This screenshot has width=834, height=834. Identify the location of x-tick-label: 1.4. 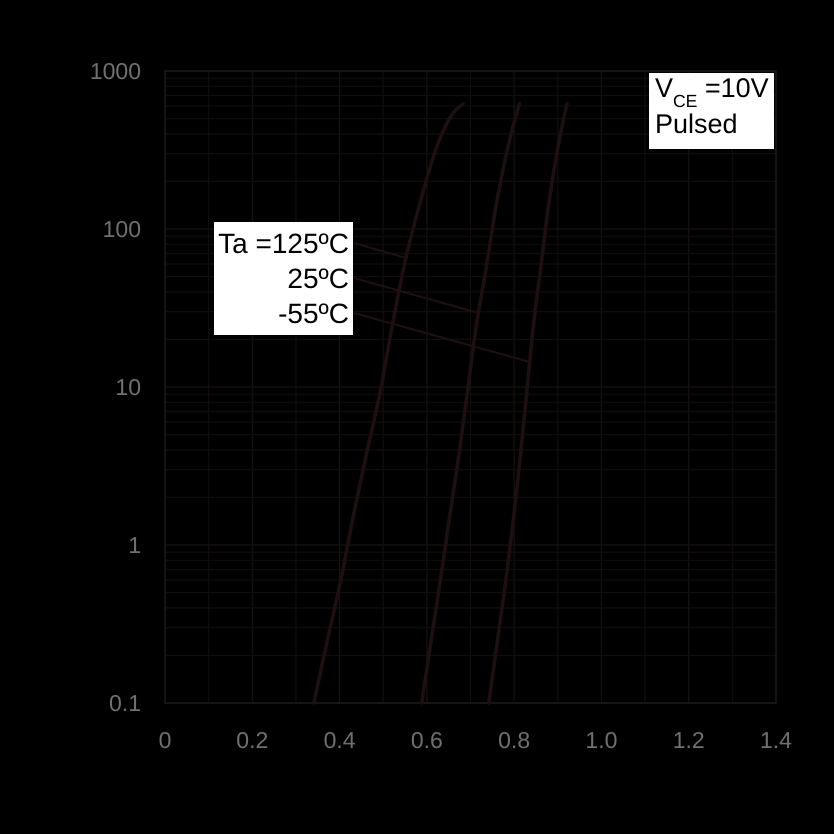
(776, 740).